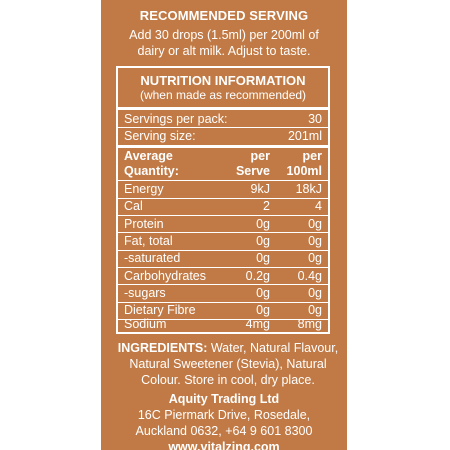 The width and height of the screenshot is (450, 450). What do you see at coordinates (223, 241) in the screenshot?
I see `table-row-fat-total: Fat, total 0g 0g` at bounding box center [223, 241].